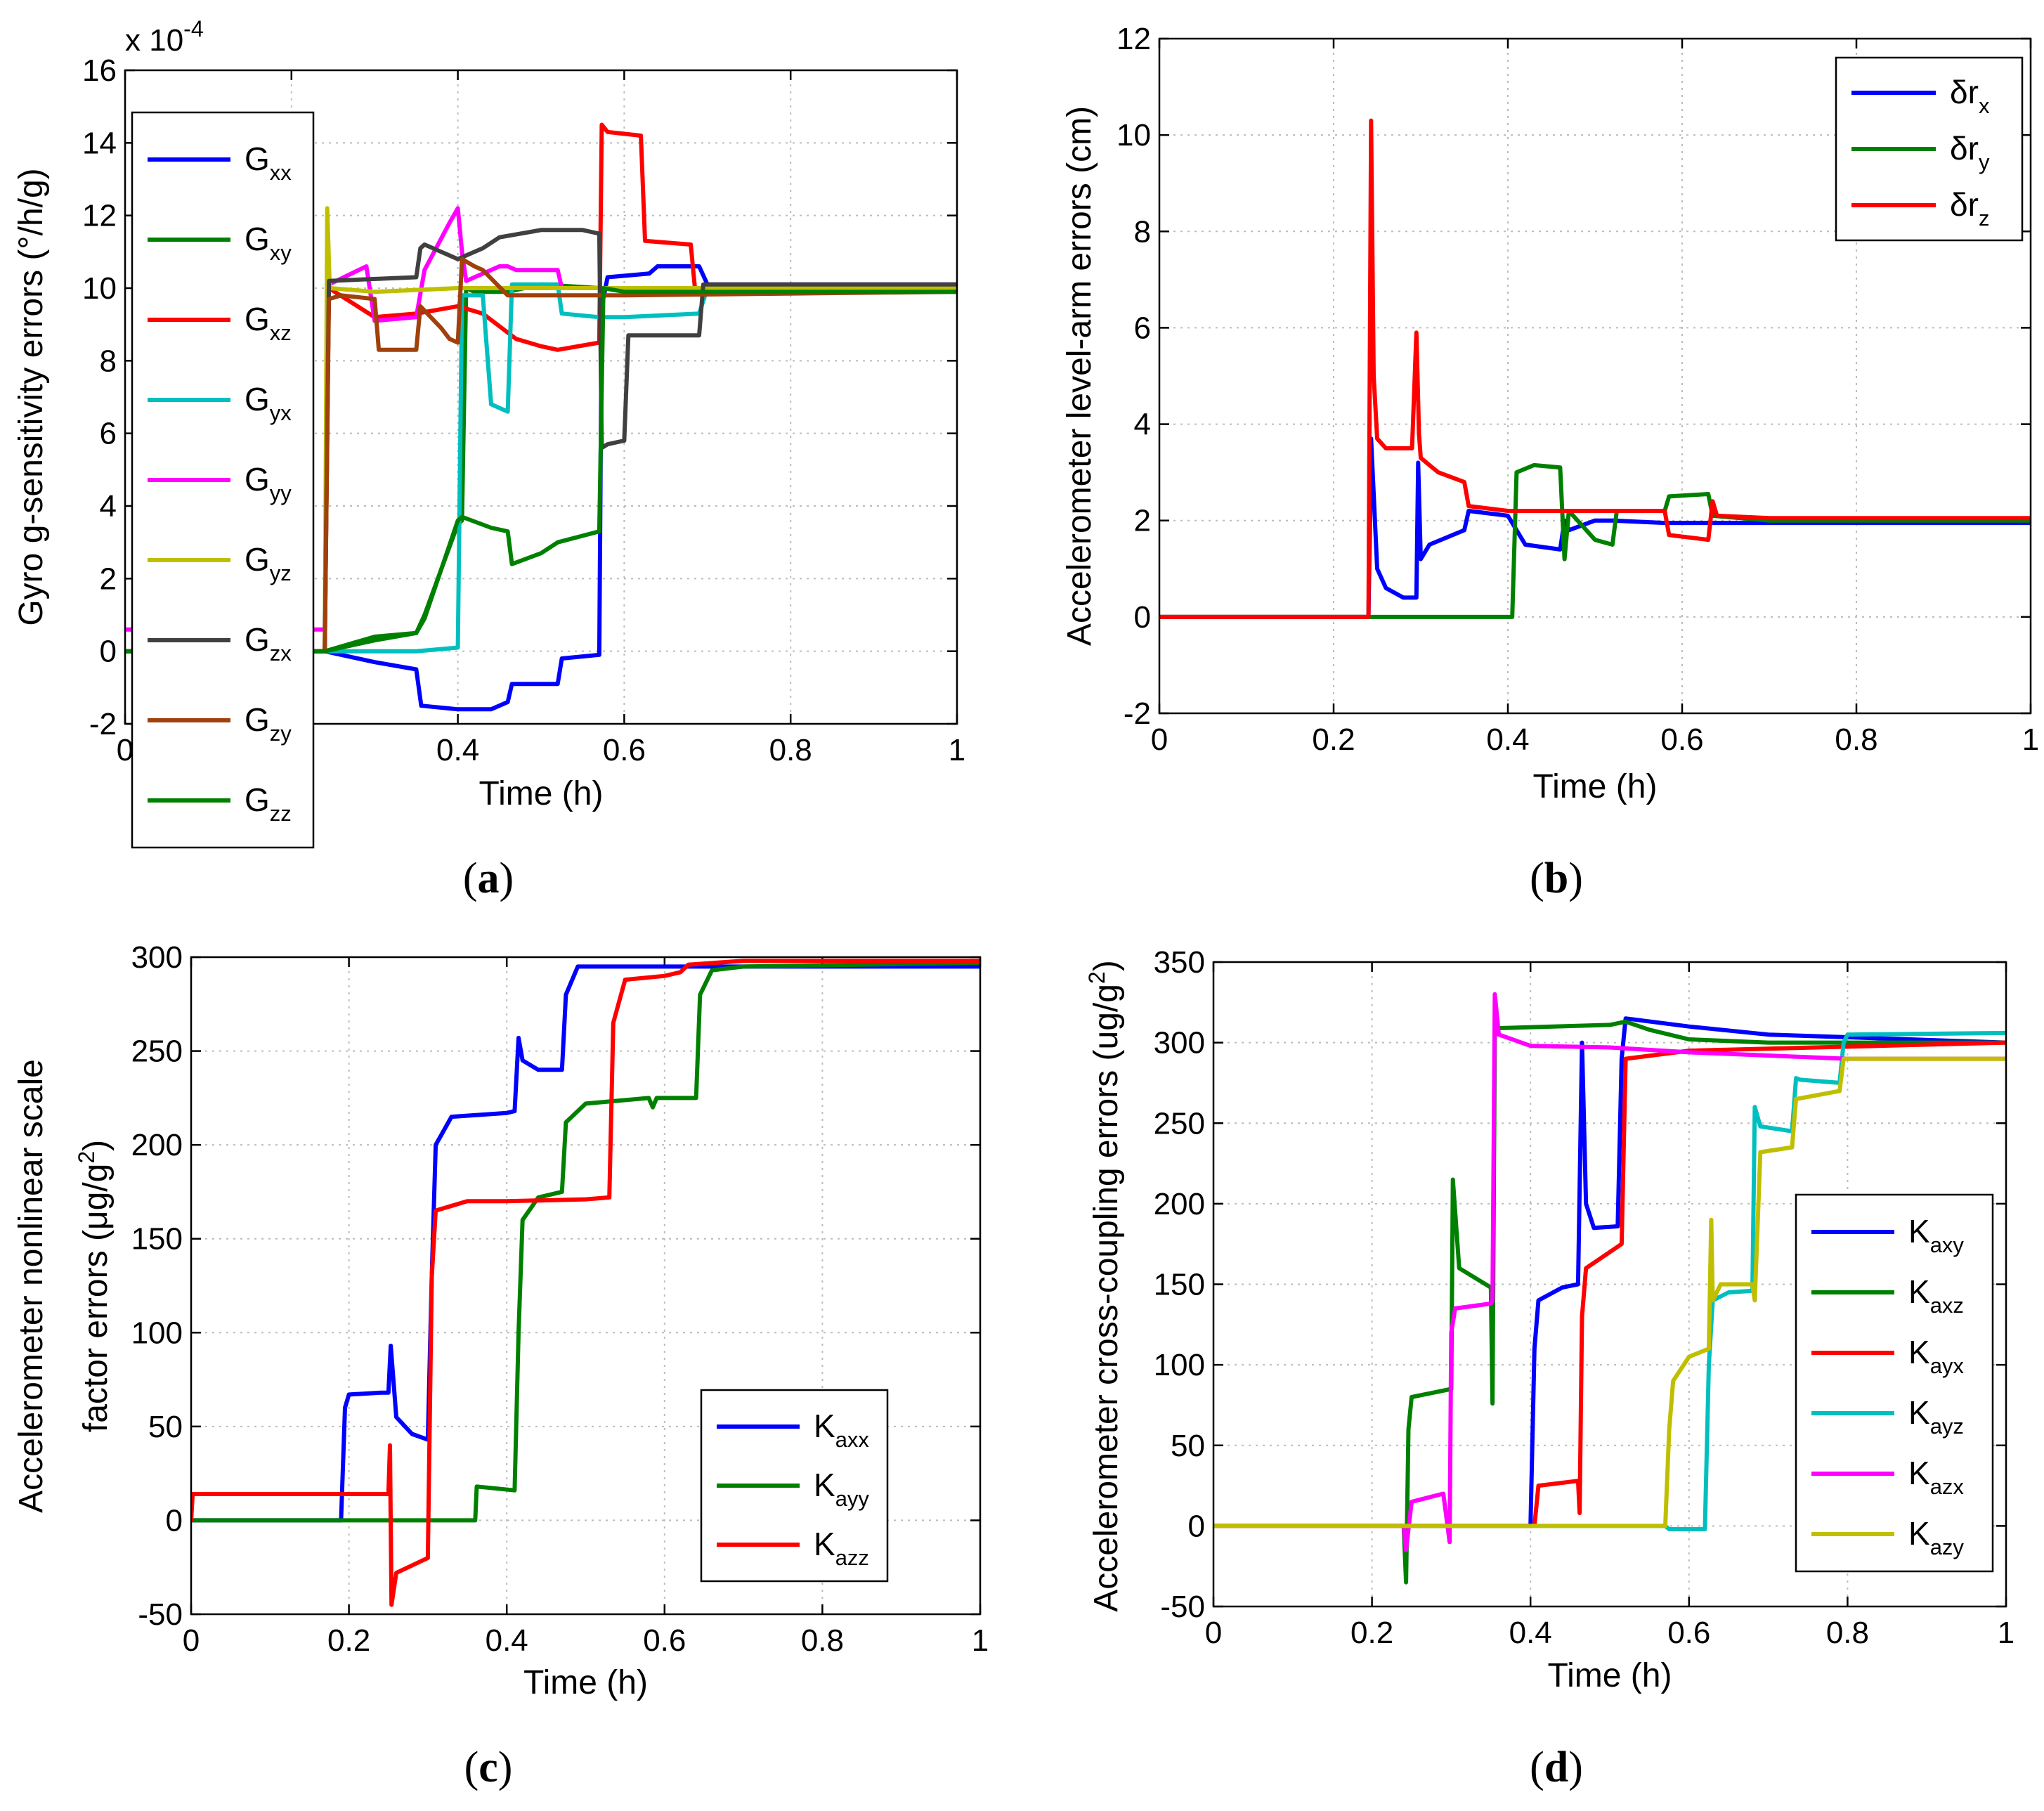 The image size is (2044, 1811). Describe the element at coordinates (841, 1548) in the screenshot. I see `legend-entry-azz: Kazz` at that location.